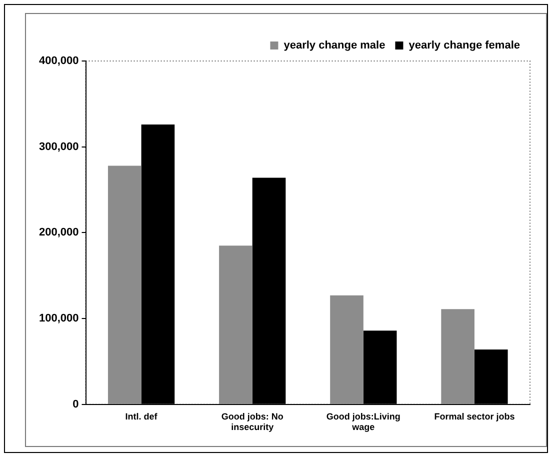 This screenshot has width=552, height=457. I want to click on x-tick-label: Intl. def, so click(141, 416).